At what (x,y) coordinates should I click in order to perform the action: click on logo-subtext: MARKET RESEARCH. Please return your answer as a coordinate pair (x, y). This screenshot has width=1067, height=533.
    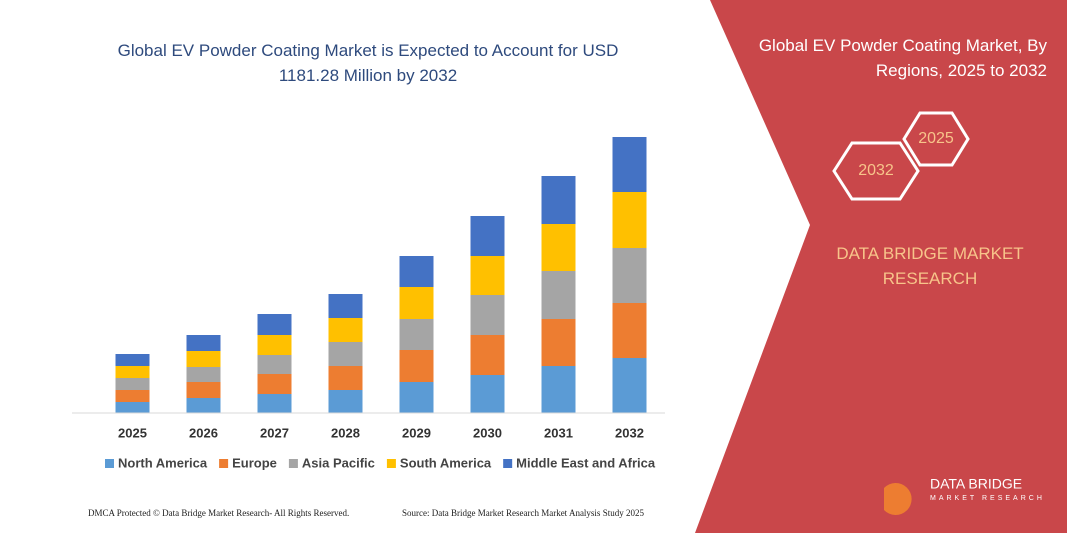
    Looking at the image, I should click on (987, 498).